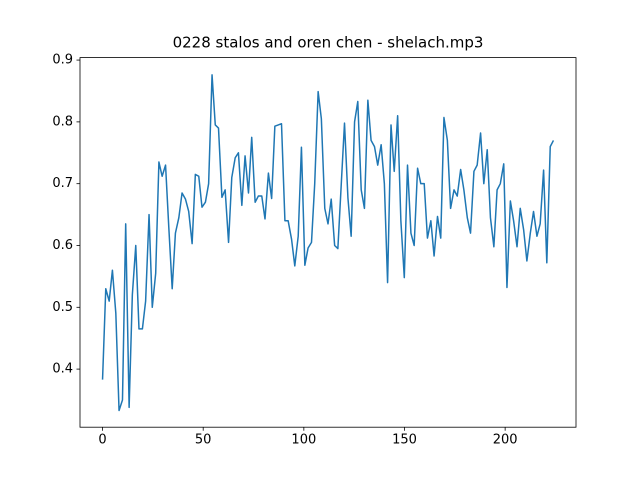 This screenshot has height=480, width=640. Describe the element at coordinates (62, 183) in the screenshot. I see `y-tick-label: 0.7` at that location.